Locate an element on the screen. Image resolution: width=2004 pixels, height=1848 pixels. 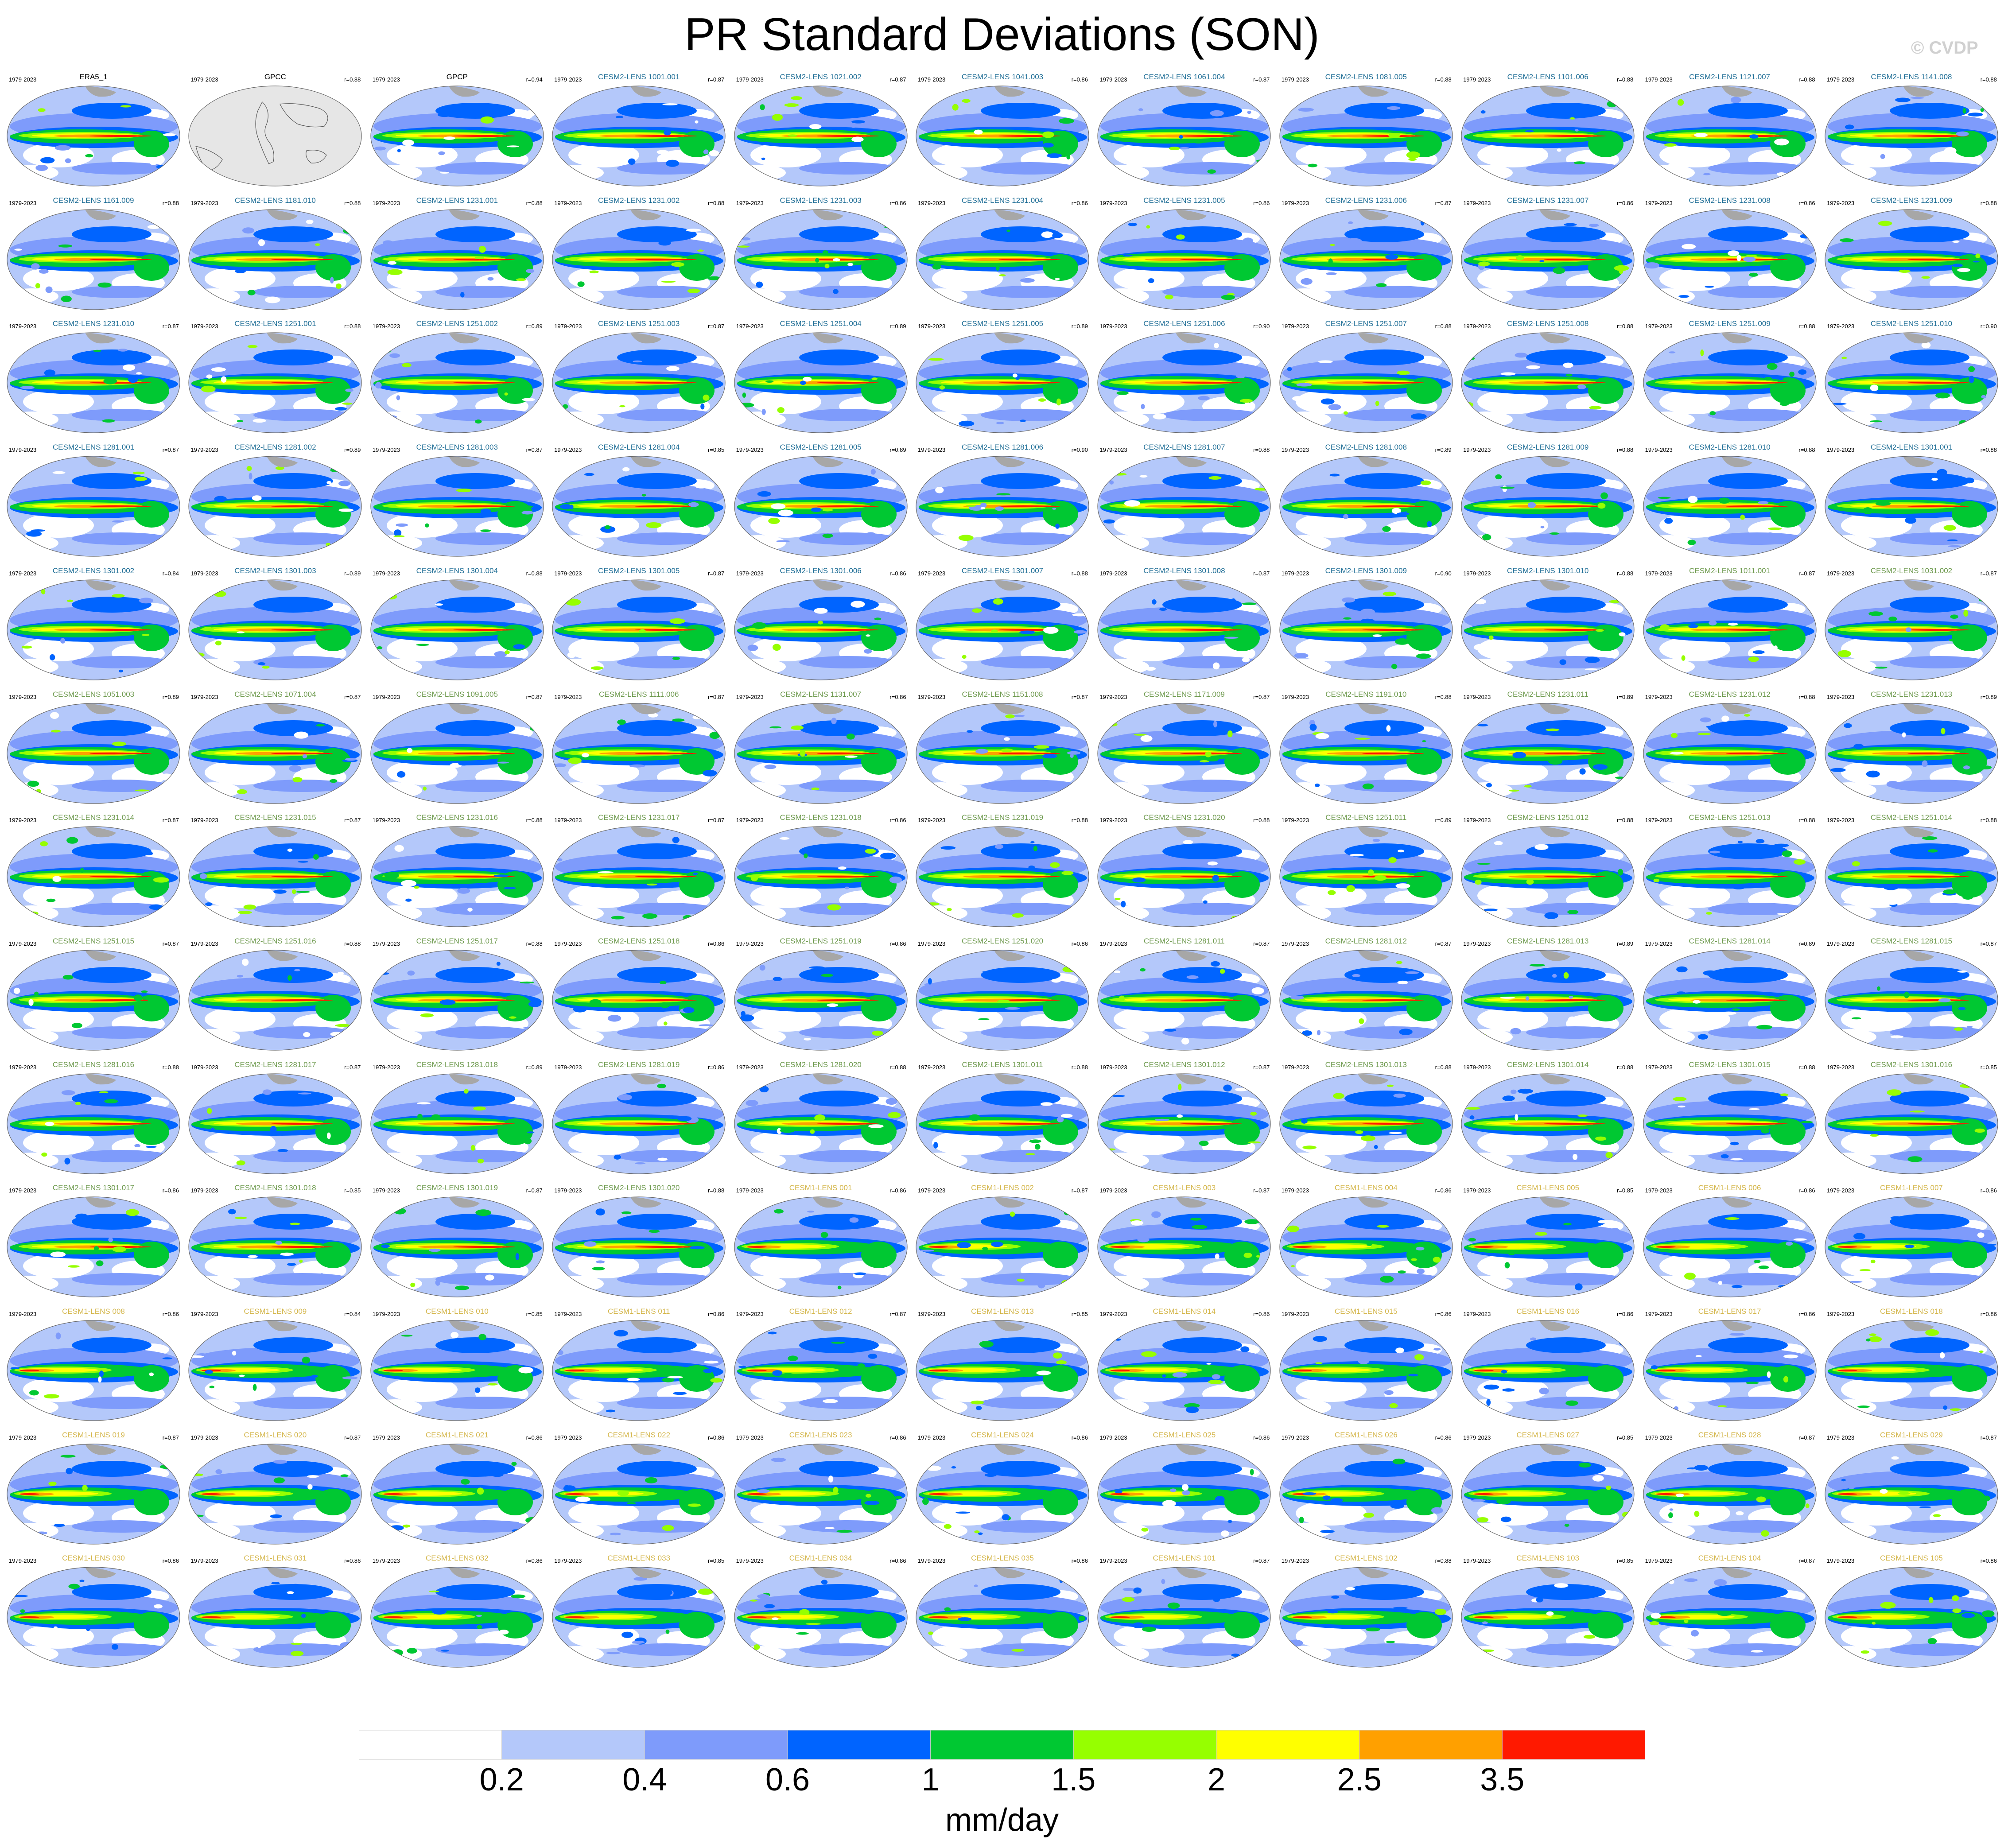
map-panel: 1979-2023 CESM2-LENS 1251.007 r=0.88 is located at coordinates (1366, 377).